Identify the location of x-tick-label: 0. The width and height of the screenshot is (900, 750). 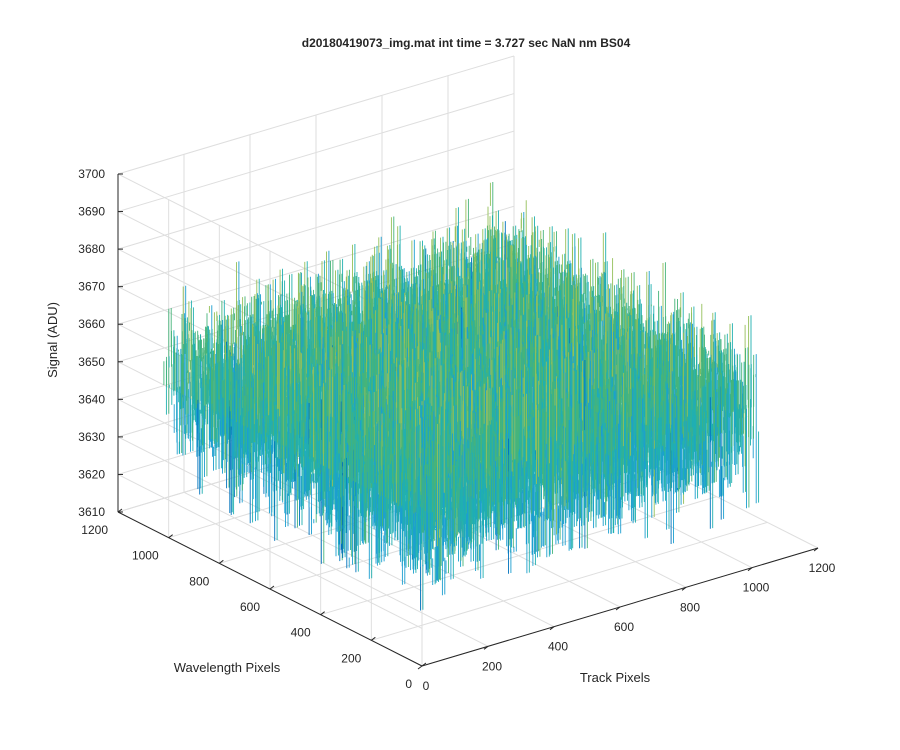
(426, 686).